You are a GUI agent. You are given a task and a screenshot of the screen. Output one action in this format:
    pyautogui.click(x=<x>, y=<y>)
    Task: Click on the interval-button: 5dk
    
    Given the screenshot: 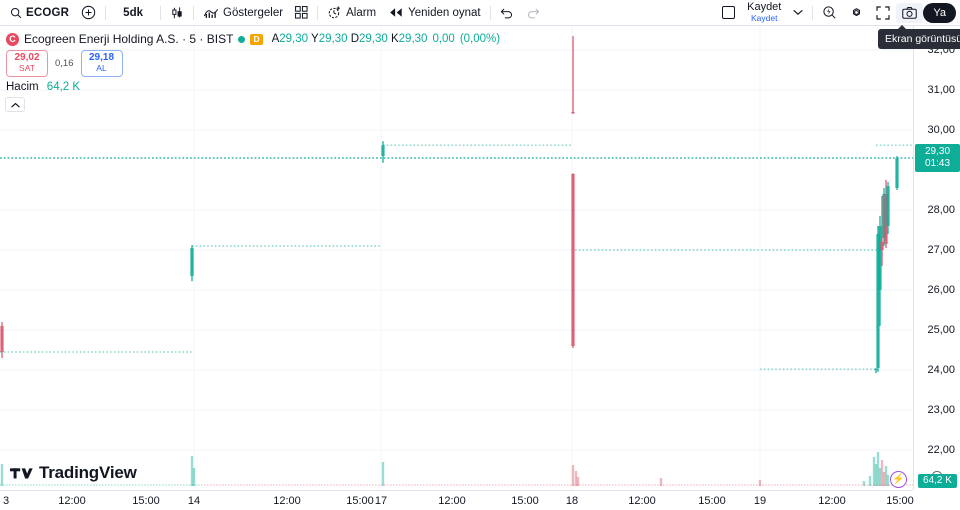 What is the action you would take?
    pyautogui.click(x=133, y=13)
    